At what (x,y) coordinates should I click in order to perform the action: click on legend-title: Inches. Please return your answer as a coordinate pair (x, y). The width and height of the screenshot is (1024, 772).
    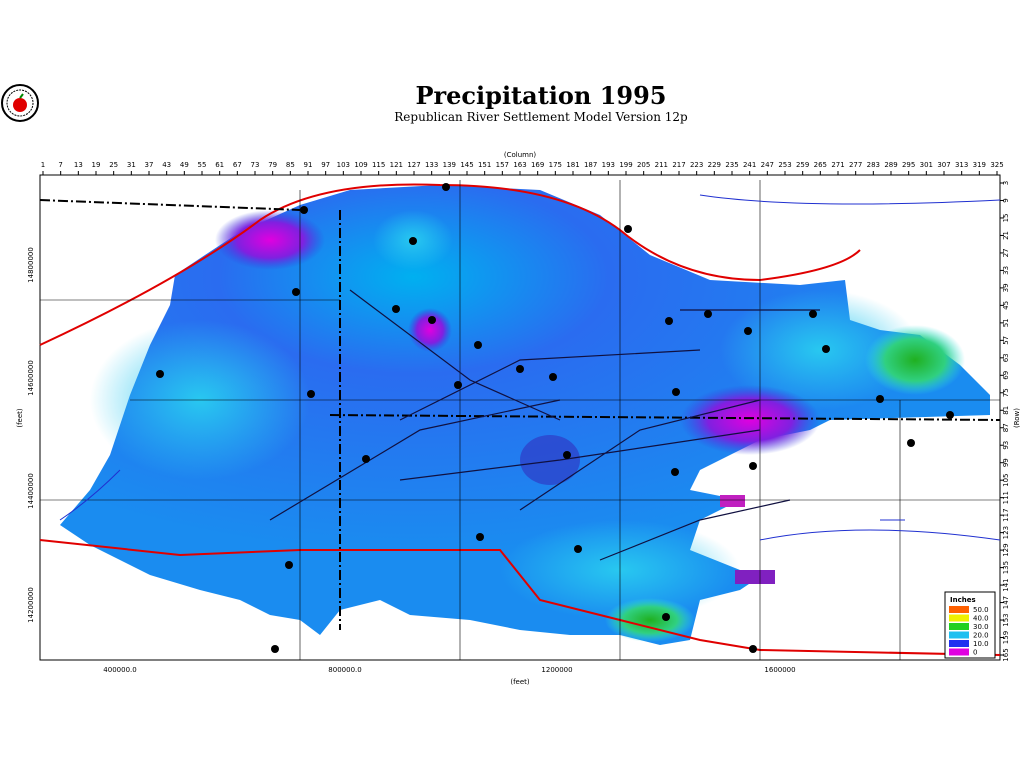
    Looking at the image, I should click on (963, 600).